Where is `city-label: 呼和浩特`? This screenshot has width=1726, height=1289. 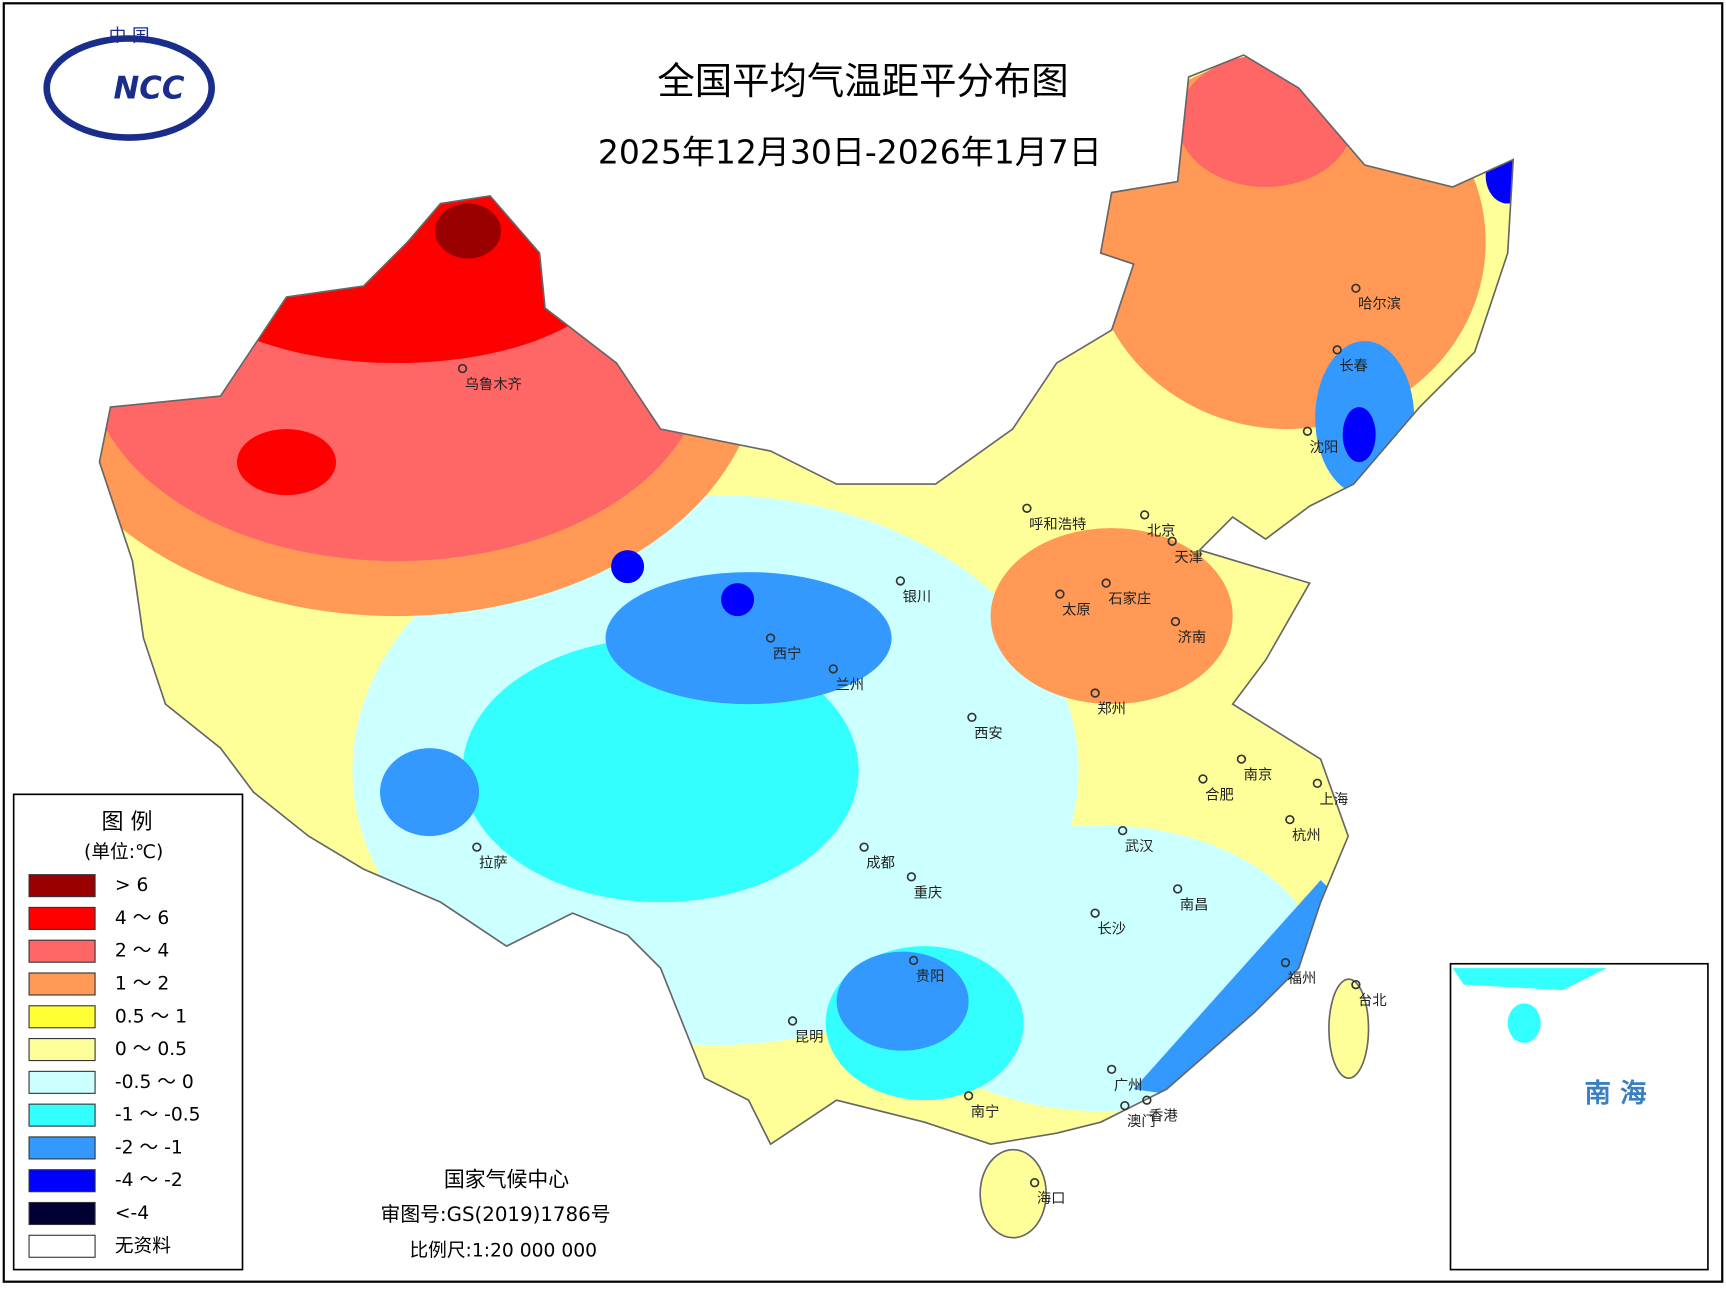
city-label: 呼和浩特 is located at coordinates (1057, 524).